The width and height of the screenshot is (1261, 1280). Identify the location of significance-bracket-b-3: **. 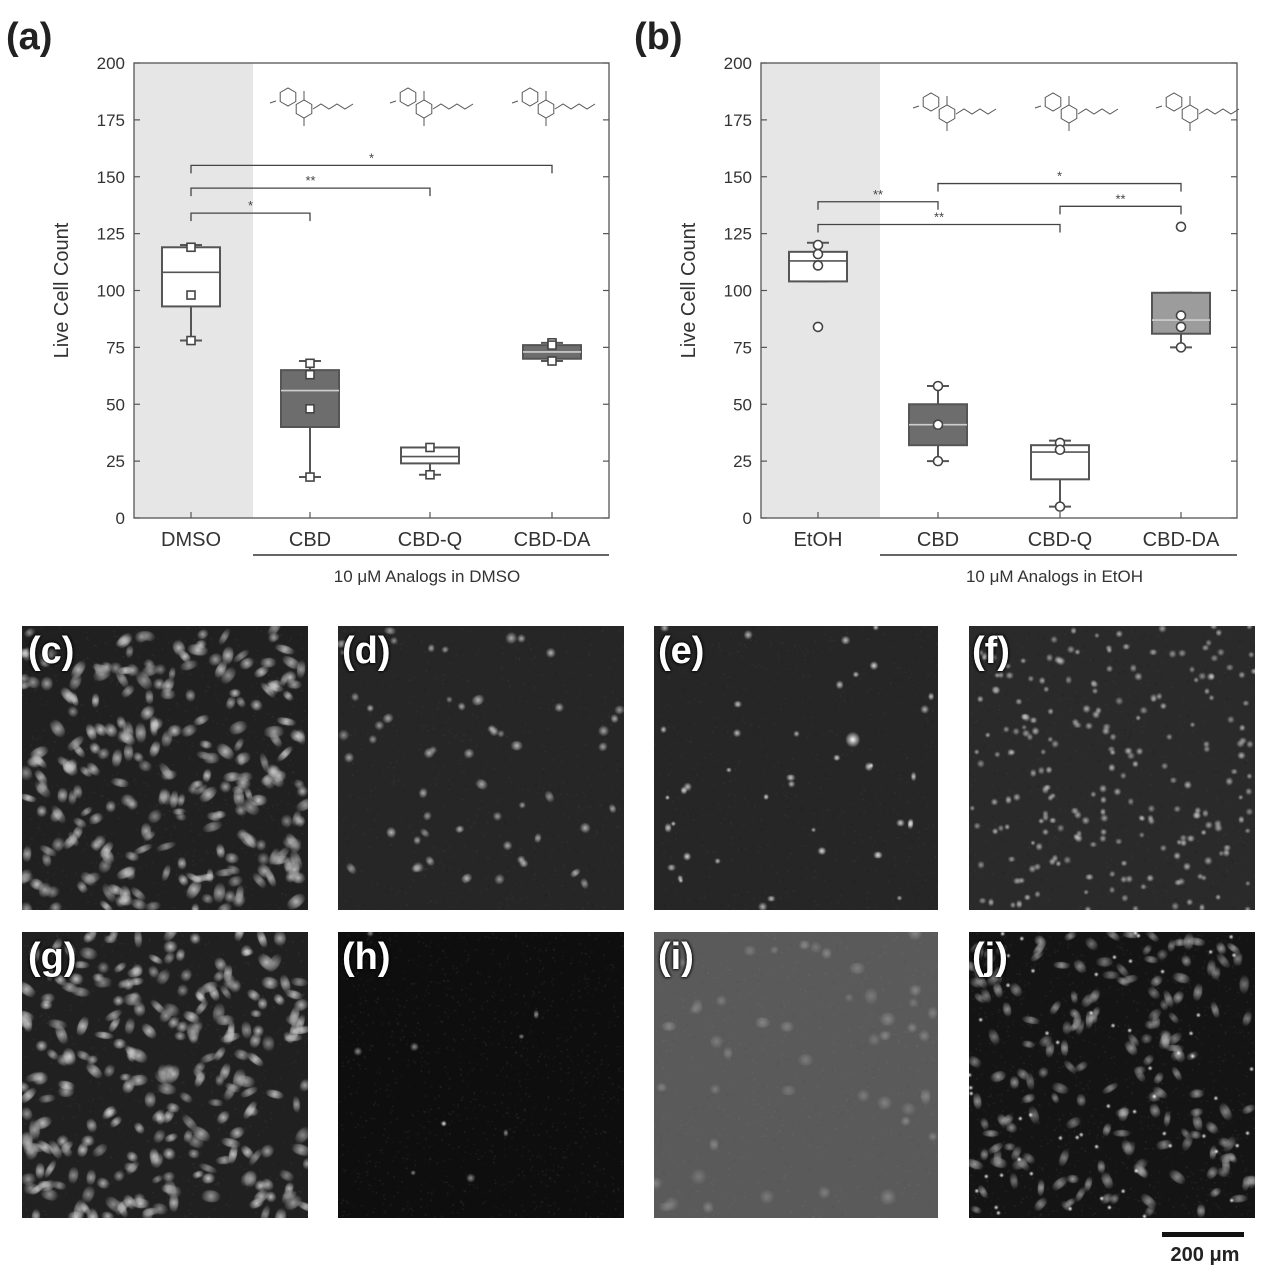
(1120, 203).